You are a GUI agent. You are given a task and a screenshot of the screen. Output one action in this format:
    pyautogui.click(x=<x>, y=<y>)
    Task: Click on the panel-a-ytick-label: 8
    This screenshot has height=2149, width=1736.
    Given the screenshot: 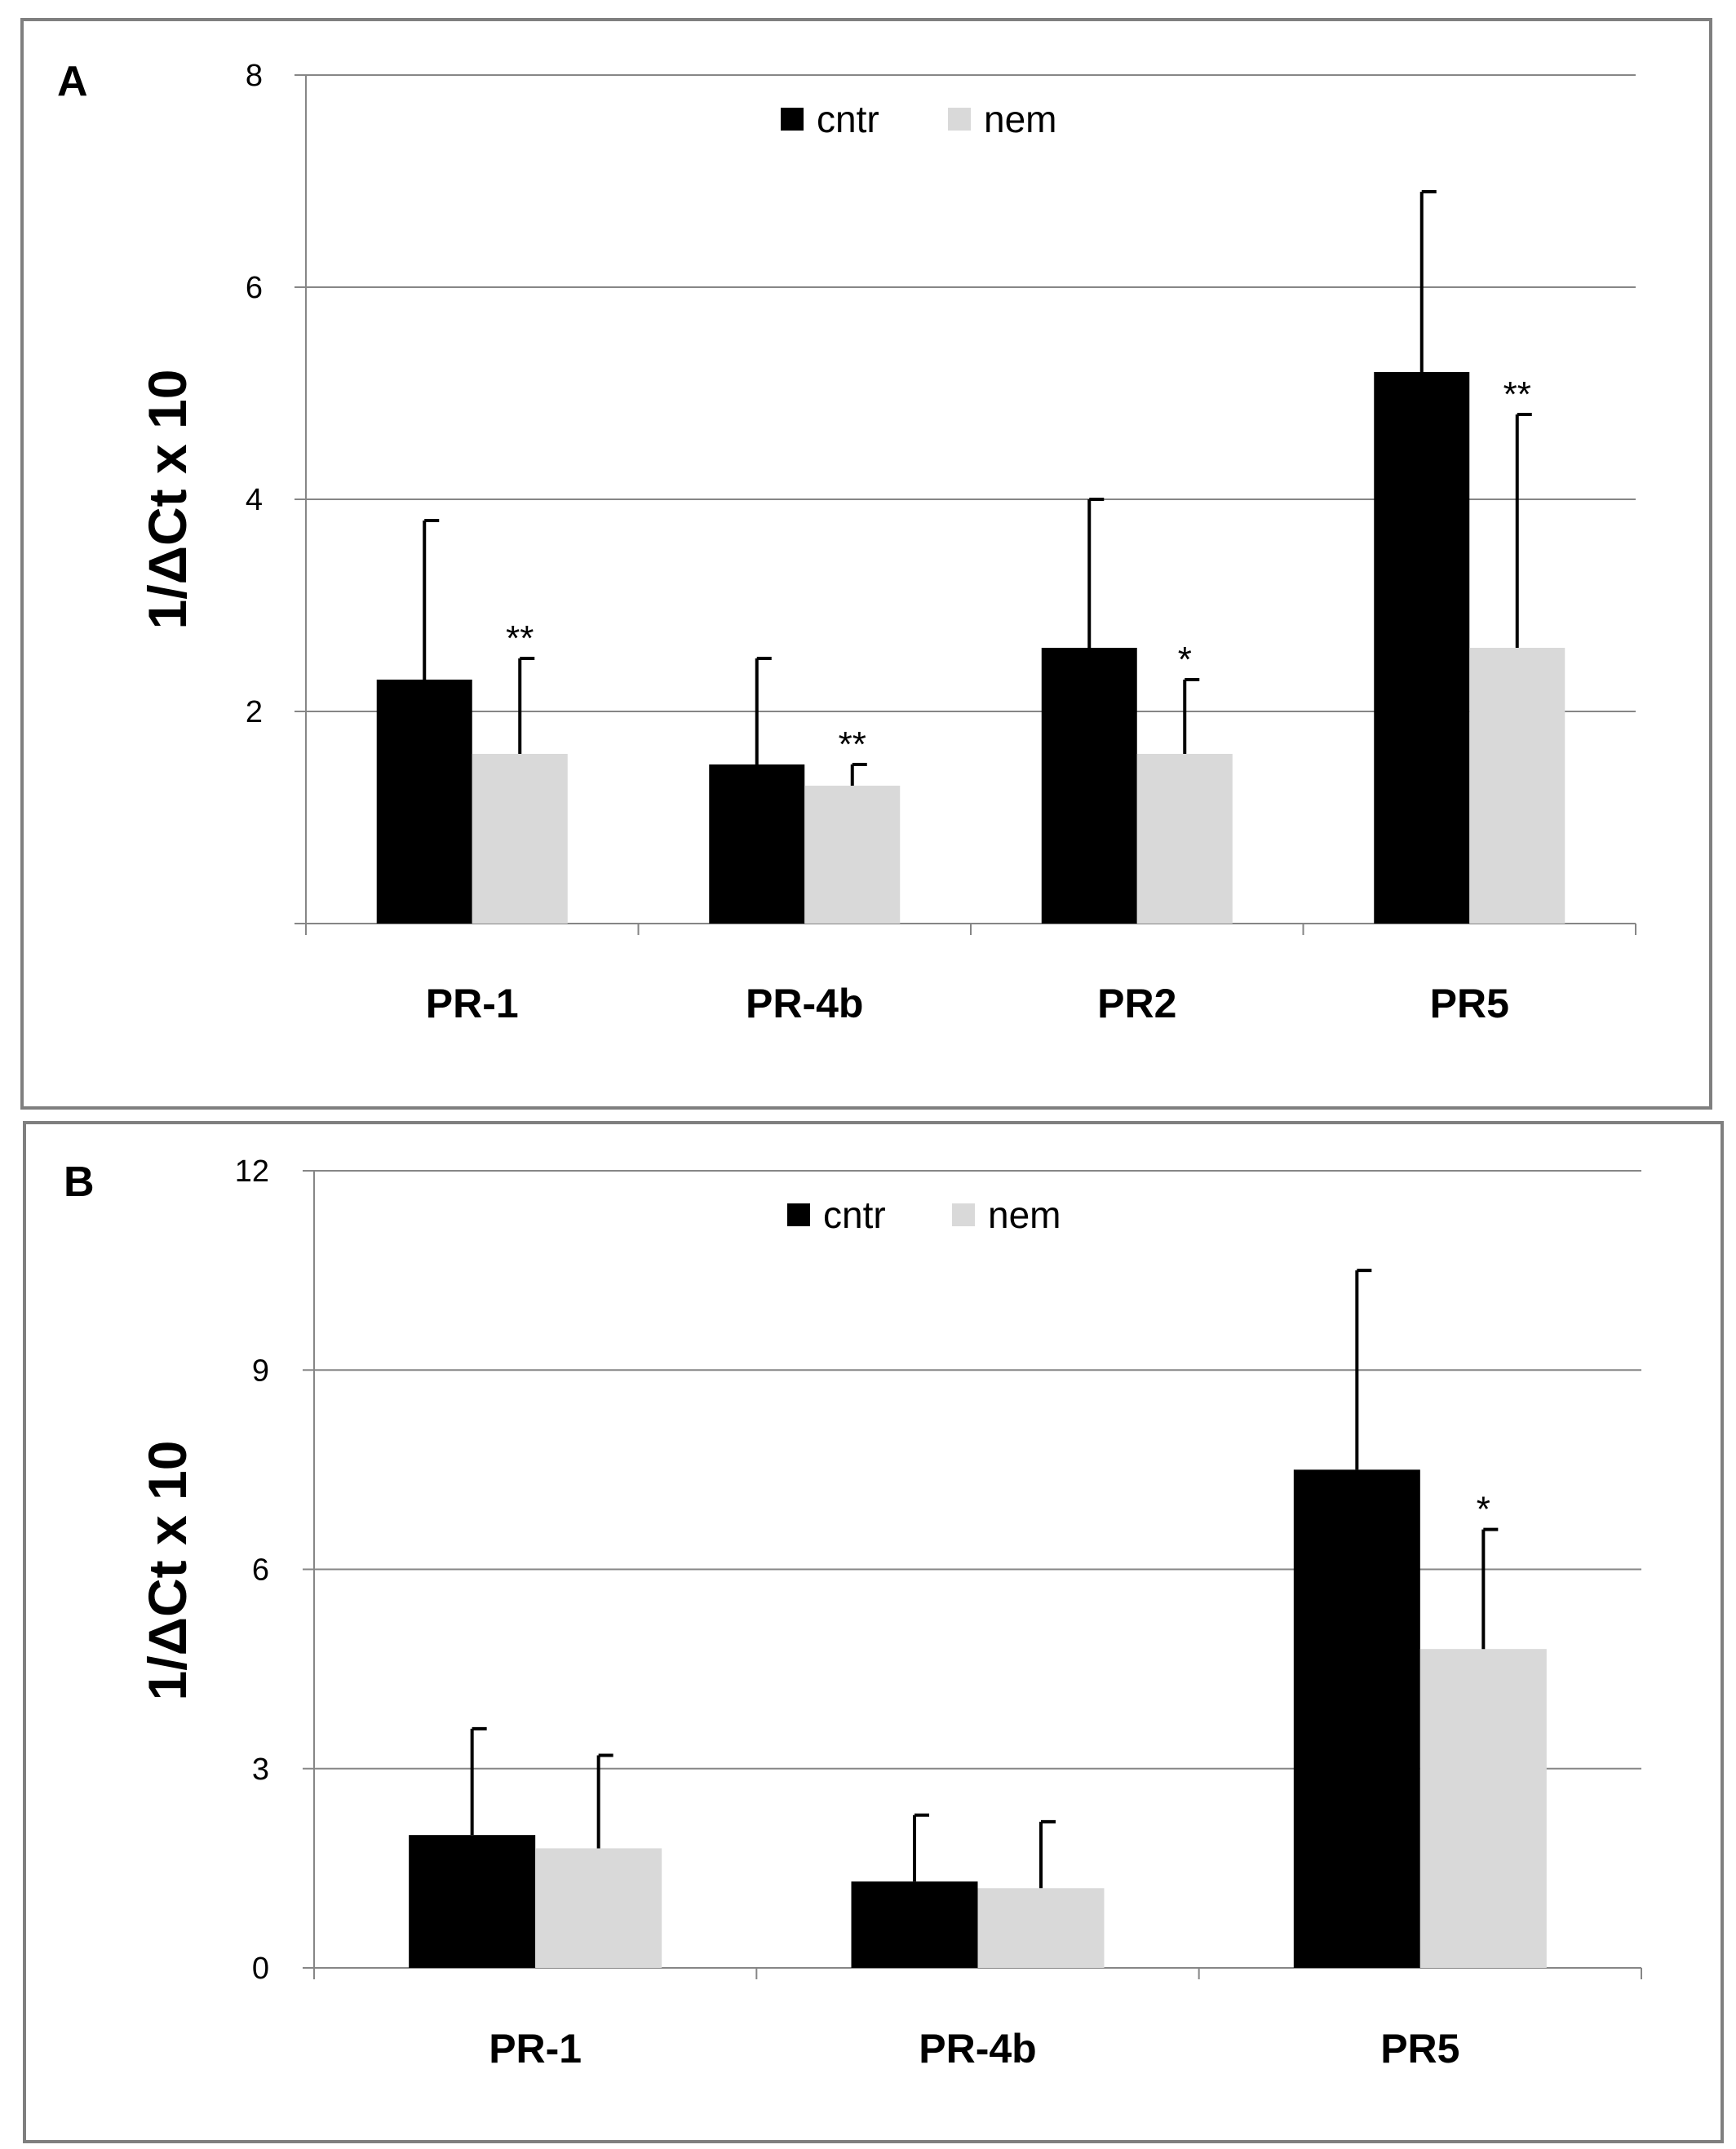 What is the action you would take?
    pyautogui.click(x=255, y=76)
    